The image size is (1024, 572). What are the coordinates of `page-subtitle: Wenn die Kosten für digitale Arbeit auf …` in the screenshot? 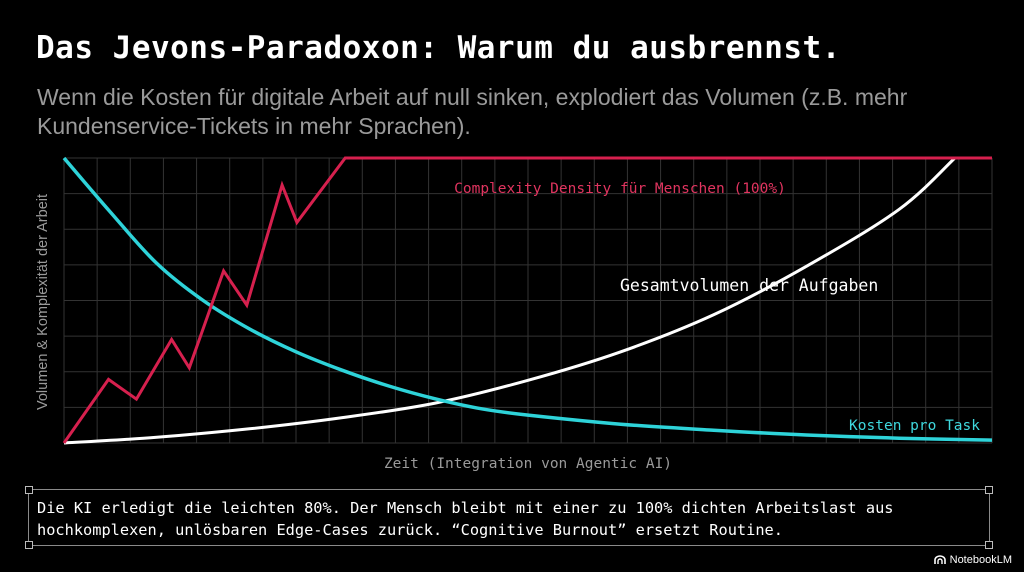 It's located at (472, 111).